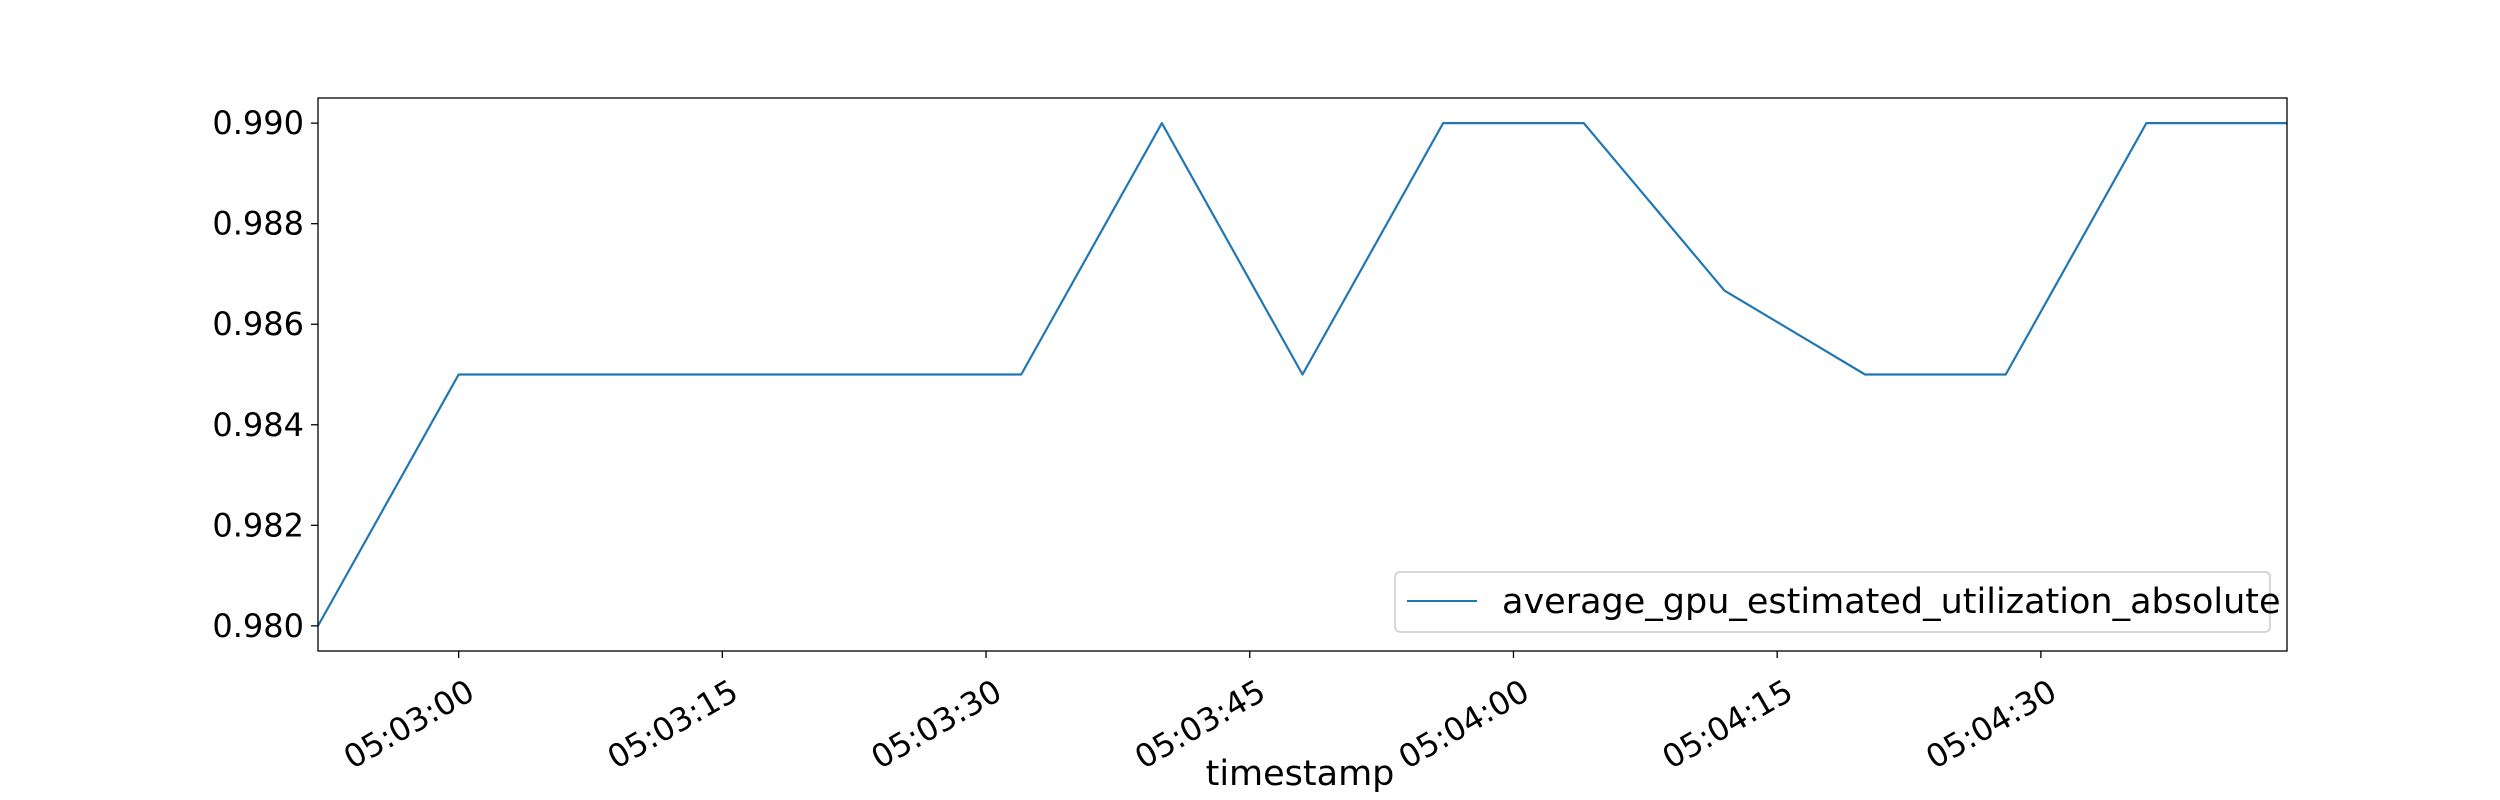 The image size is (2500, 800). I want to click on y-tick-label: 0.986, so click(258, 324).